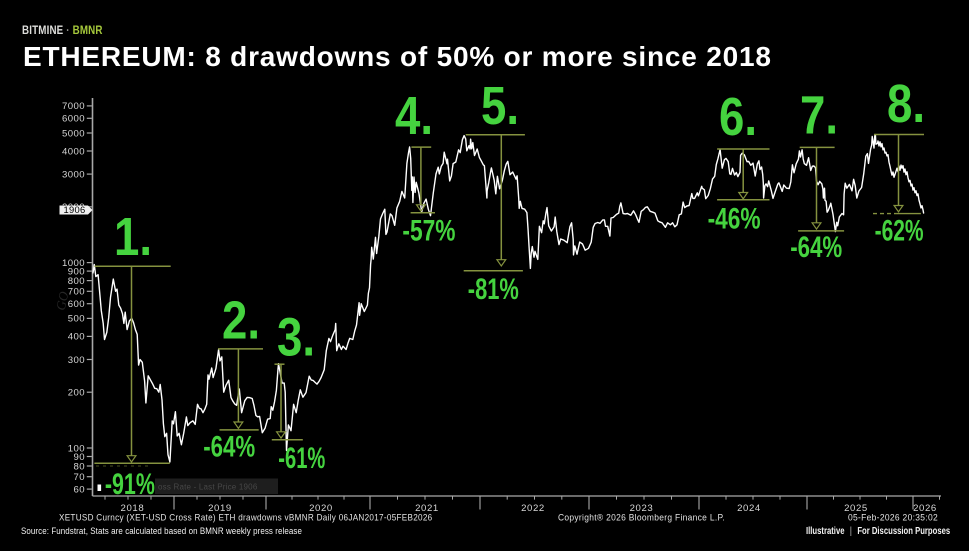 This screenshot has height=551, width=969. I want to click on svg-text: -57%, so click(428, 231).